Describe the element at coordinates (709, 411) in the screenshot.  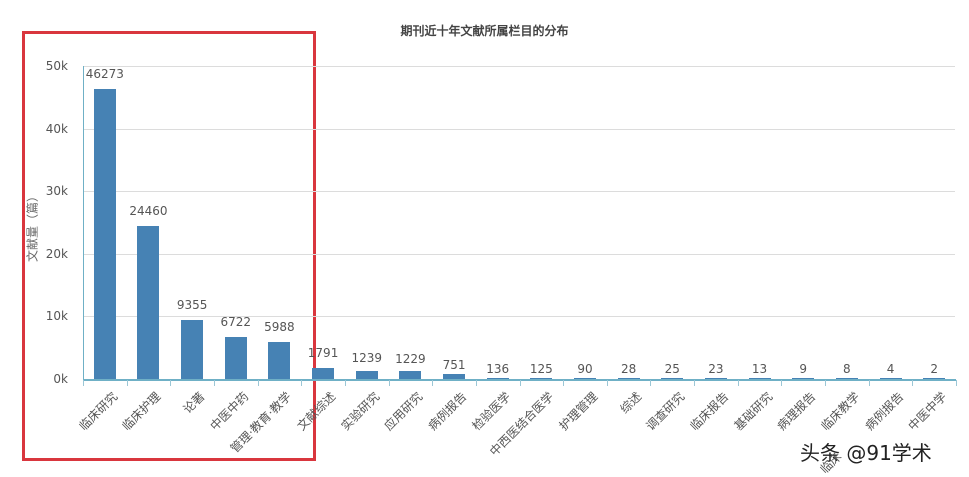
I see `x-tick-label: 临床报告` at that location.